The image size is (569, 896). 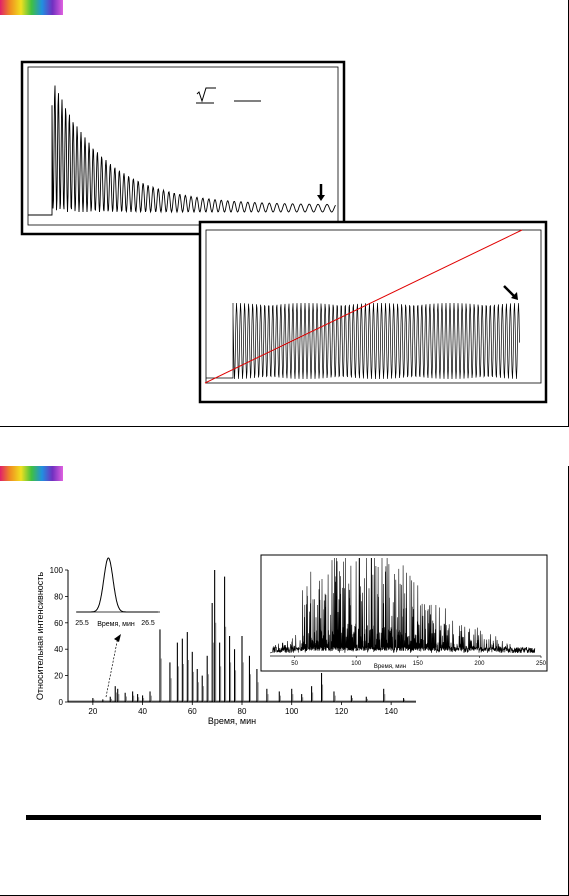 I want to click on panel-2-inner-frame, so click(x=373, y=306).